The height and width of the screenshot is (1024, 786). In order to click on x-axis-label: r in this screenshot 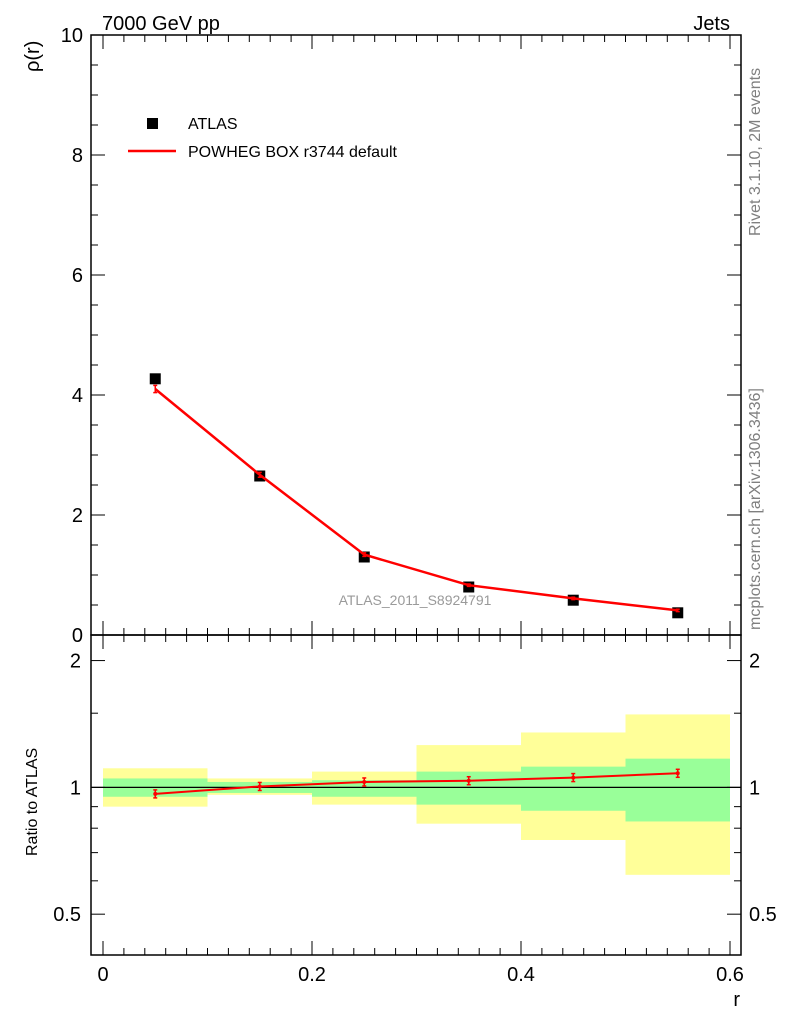, I will do `click(736, 1000)`.